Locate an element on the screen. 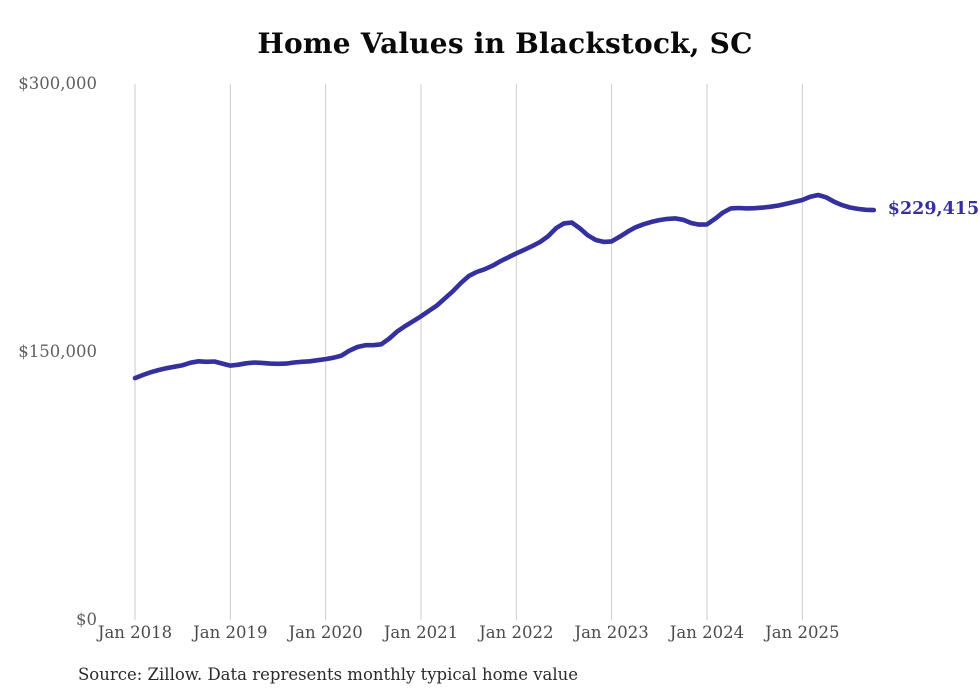 Image resolution: width=980 pixels, height=699 pixels. x-tick-label: Jan 2023 is located at coordinates (611, 632).